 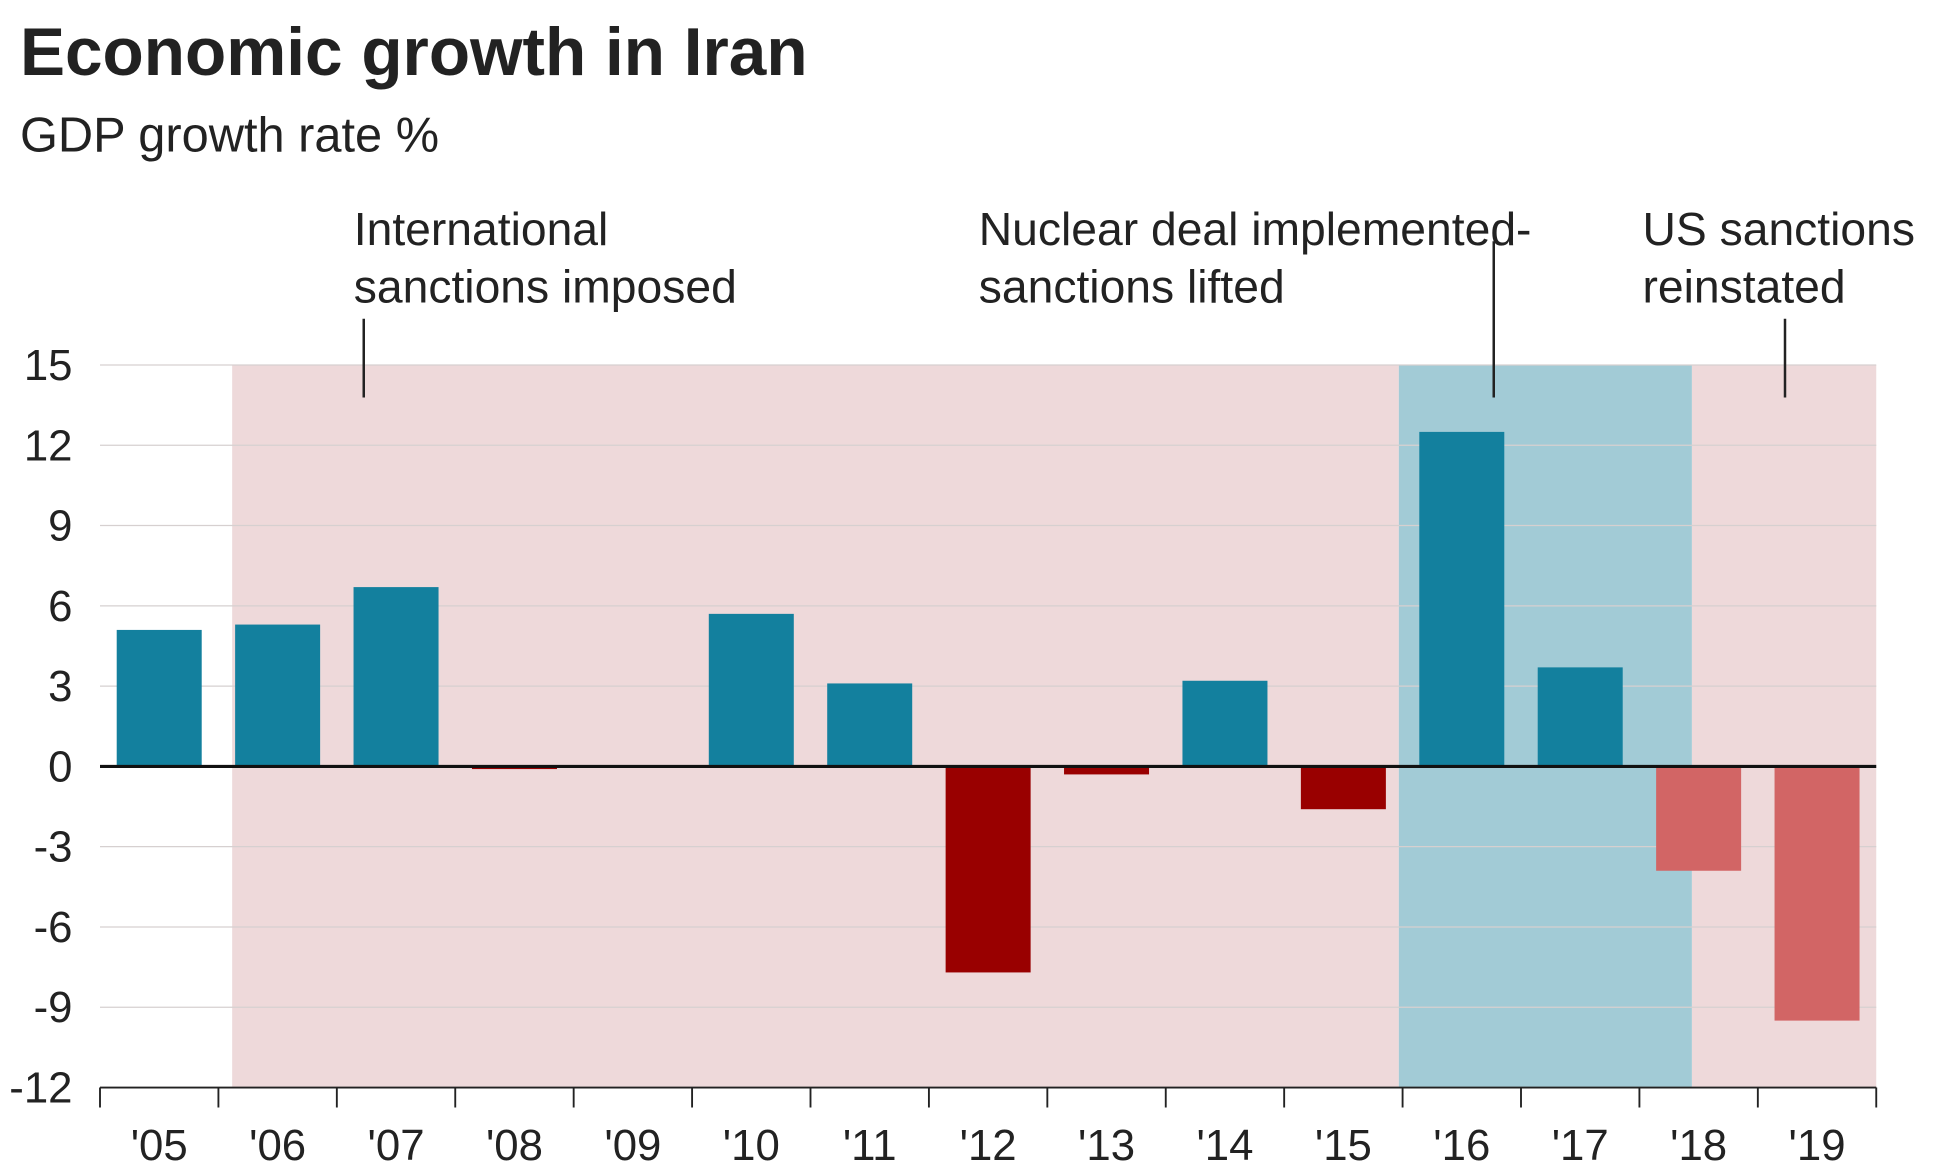 I want to click on y-tick-label: 12, so click(x=48, y=445).